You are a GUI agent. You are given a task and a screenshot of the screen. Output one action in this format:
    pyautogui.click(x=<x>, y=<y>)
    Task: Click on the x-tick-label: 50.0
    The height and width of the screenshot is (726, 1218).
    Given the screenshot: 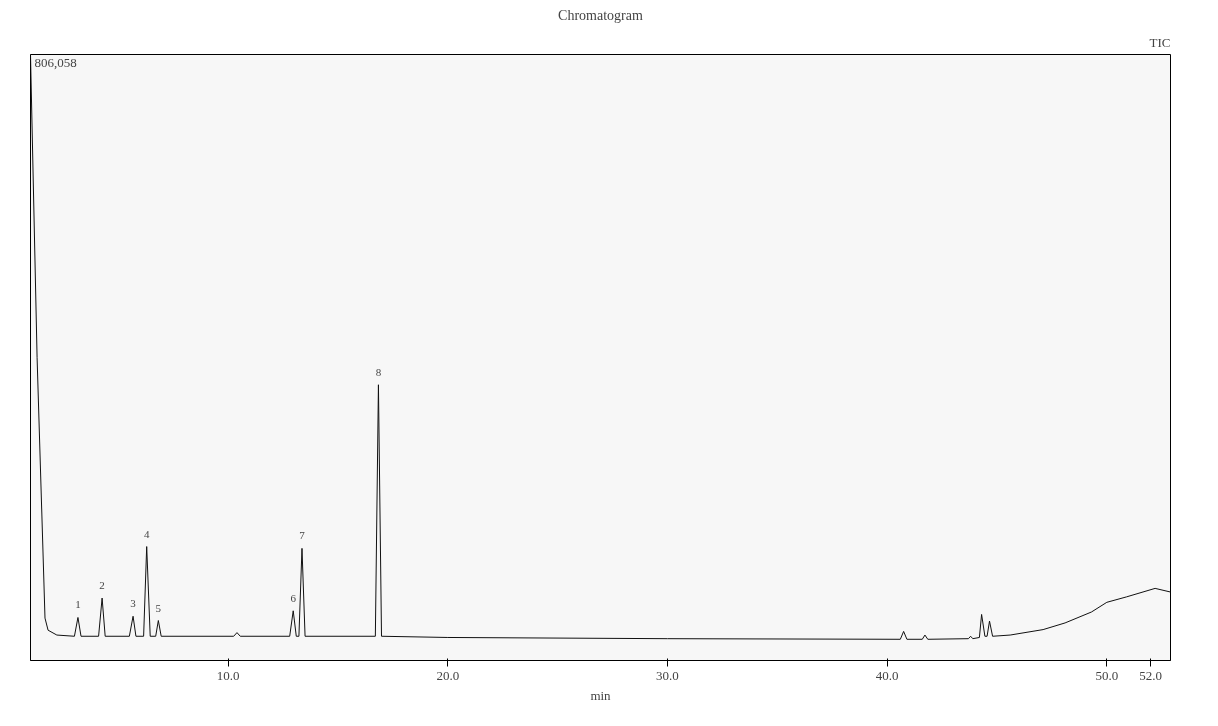 What is the action you would take?
    pyautogui.click(x=1107, y=675)
    